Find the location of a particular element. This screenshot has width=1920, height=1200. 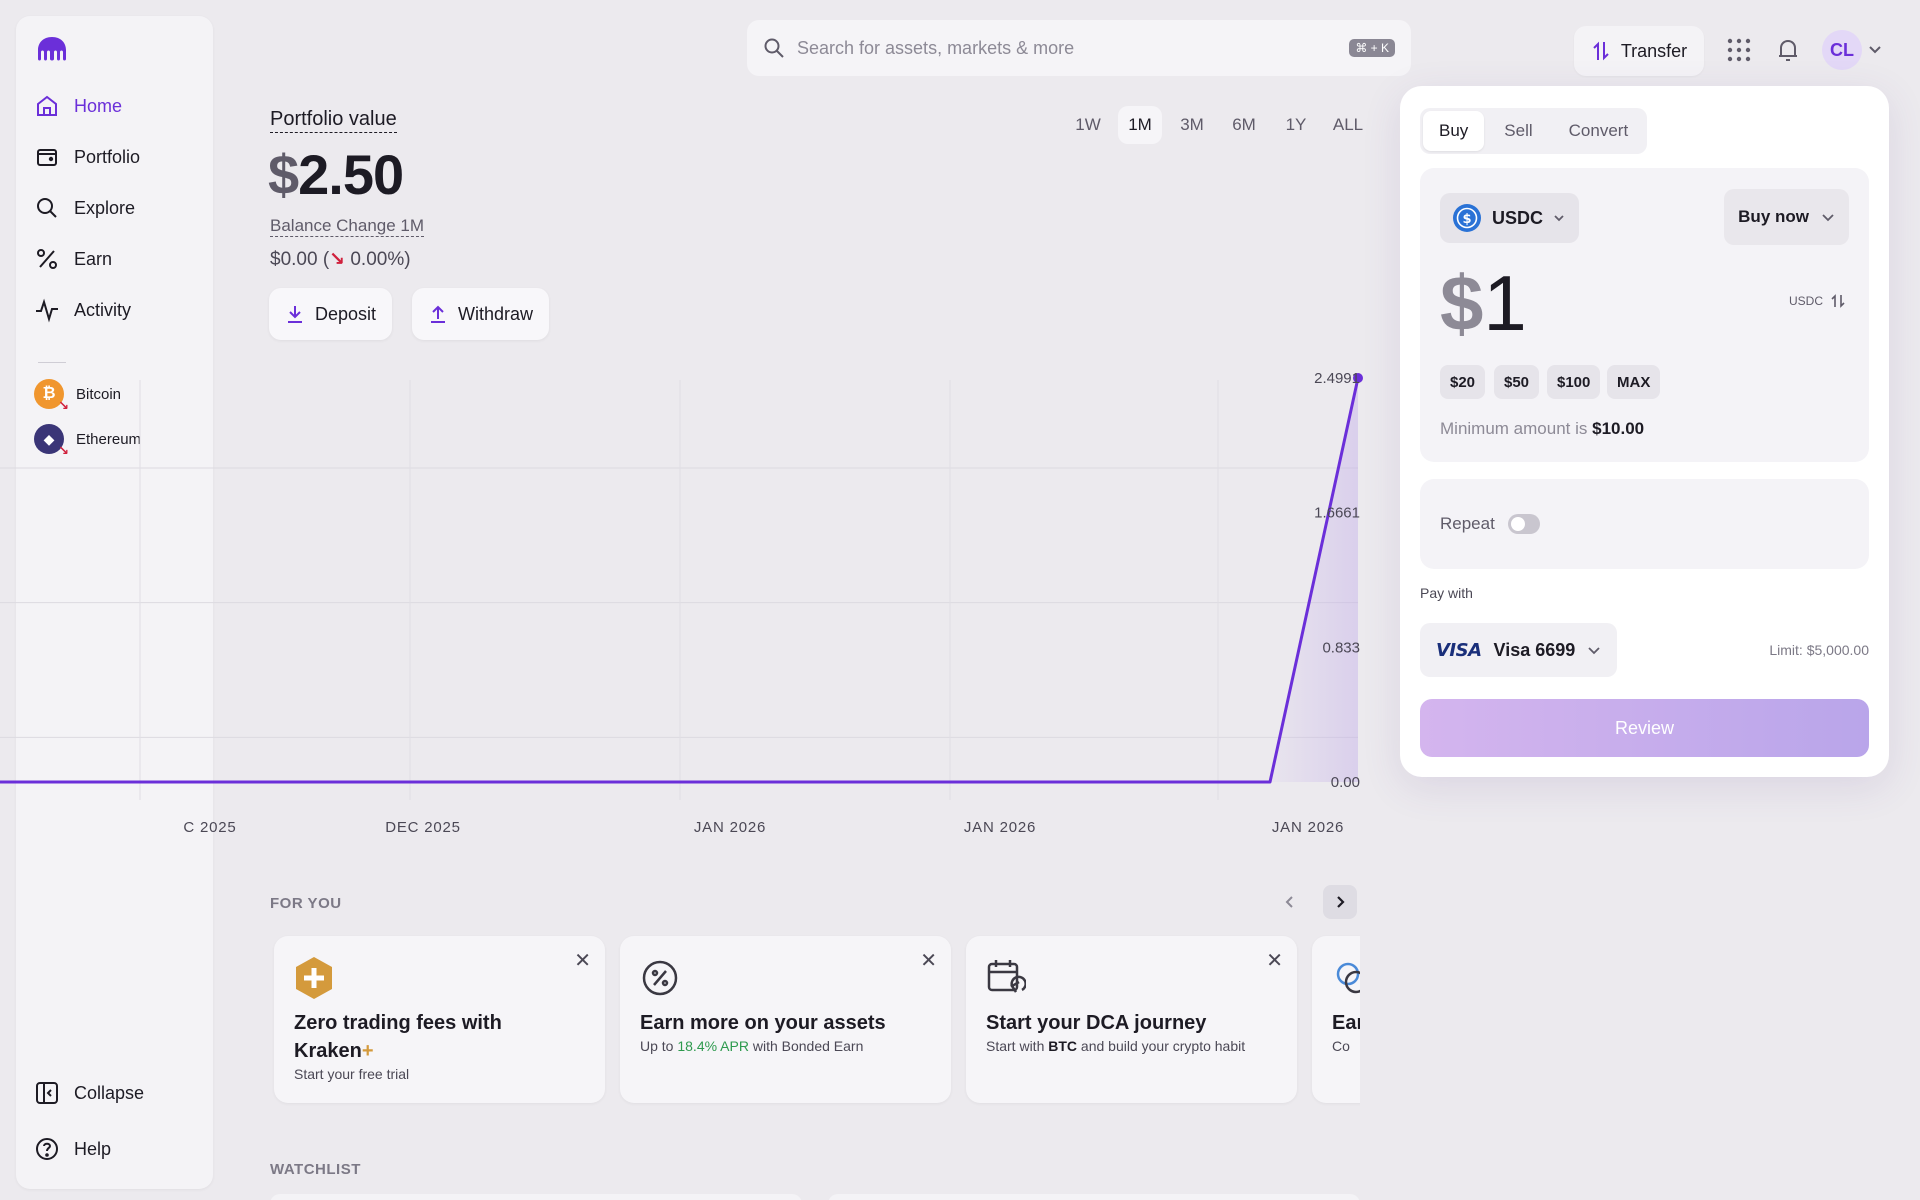

sidebar-divider is located at coordinates (52, 362).